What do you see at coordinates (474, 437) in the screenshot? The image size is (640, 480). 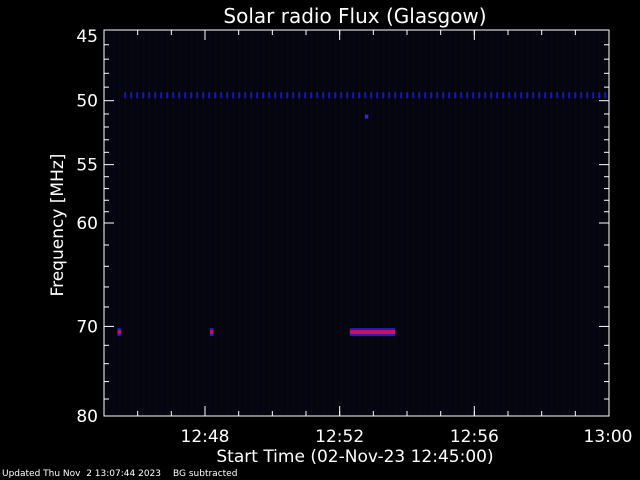 I see `x-tick-label: 12:56` at bounding box center [474, 437].